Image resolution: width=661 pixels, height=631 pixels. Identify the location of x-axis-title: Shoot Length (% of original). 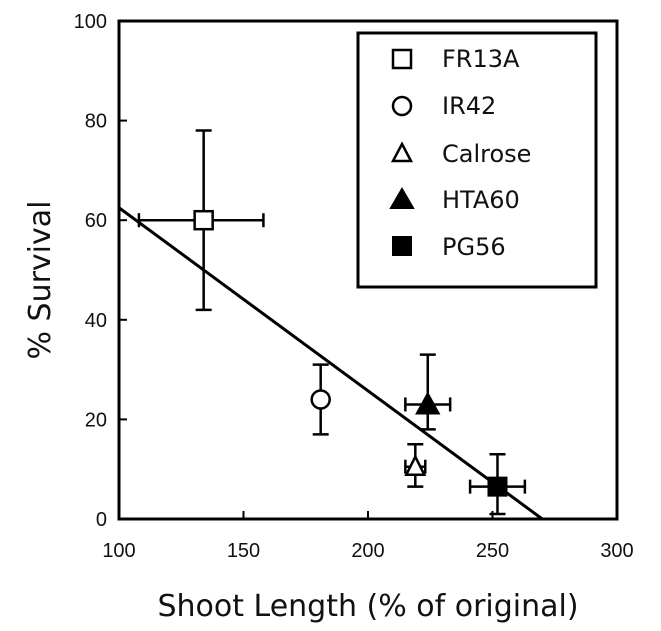
(367, 606).